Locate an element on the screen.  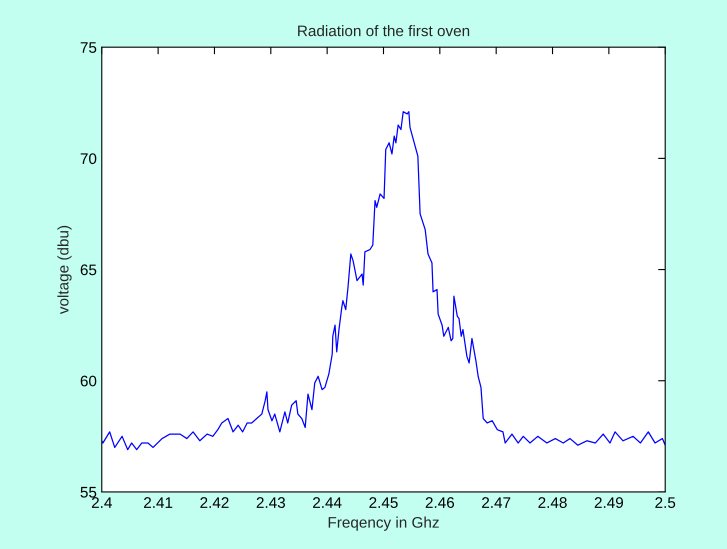
x-tick-label: 2.47 is located at coordinates (496, 502).